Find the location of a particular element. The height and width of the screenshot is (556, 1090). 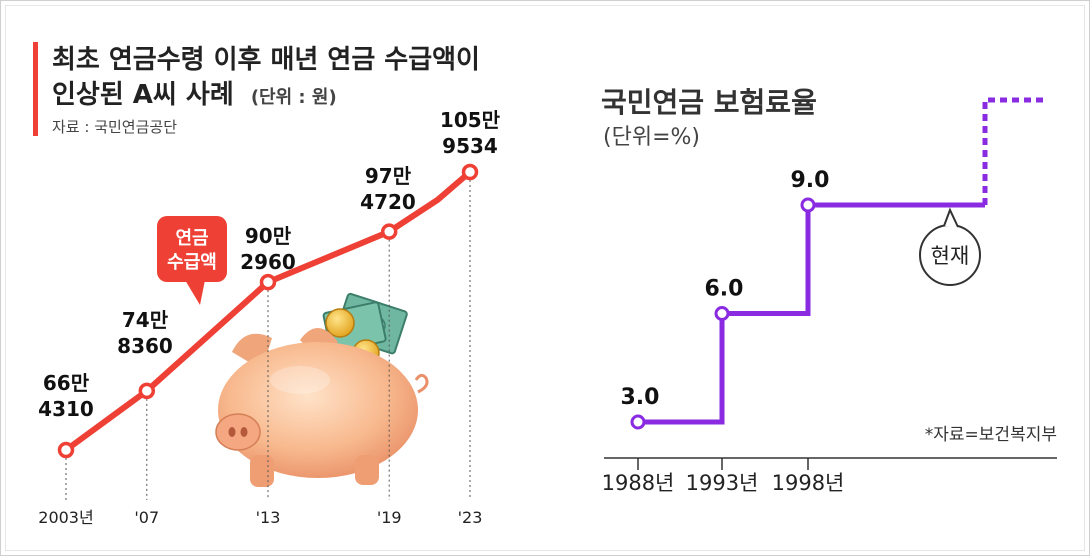

title-accent-bar is located at coordinates (35, 89).